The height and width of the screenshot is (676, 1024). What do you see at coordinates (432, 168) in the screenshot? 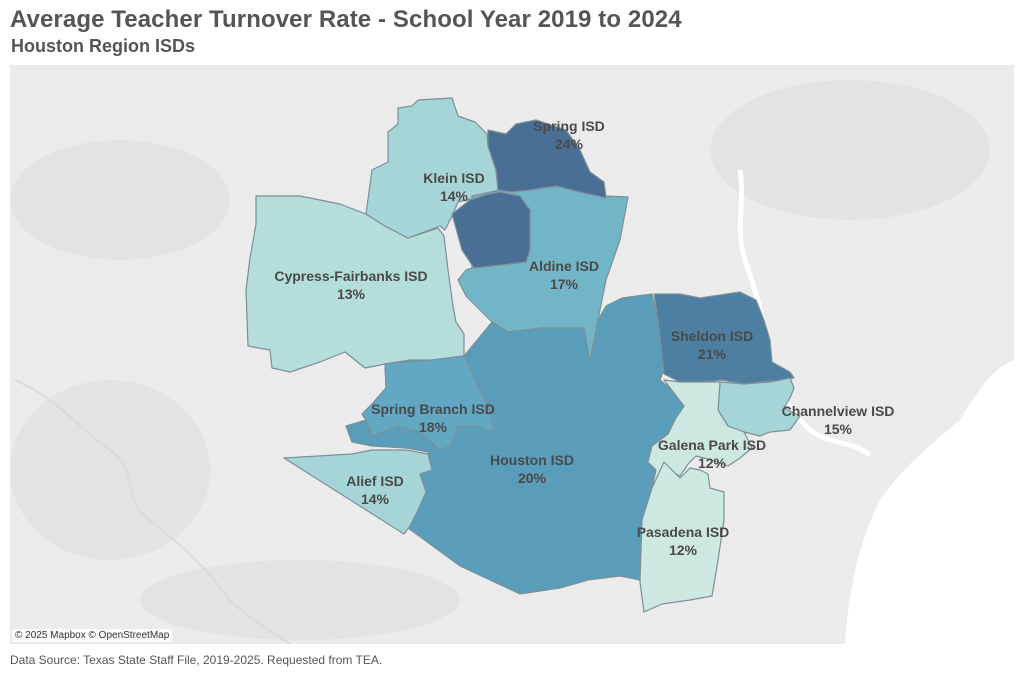
I see `district-klein` at bounding box center [432, 168].